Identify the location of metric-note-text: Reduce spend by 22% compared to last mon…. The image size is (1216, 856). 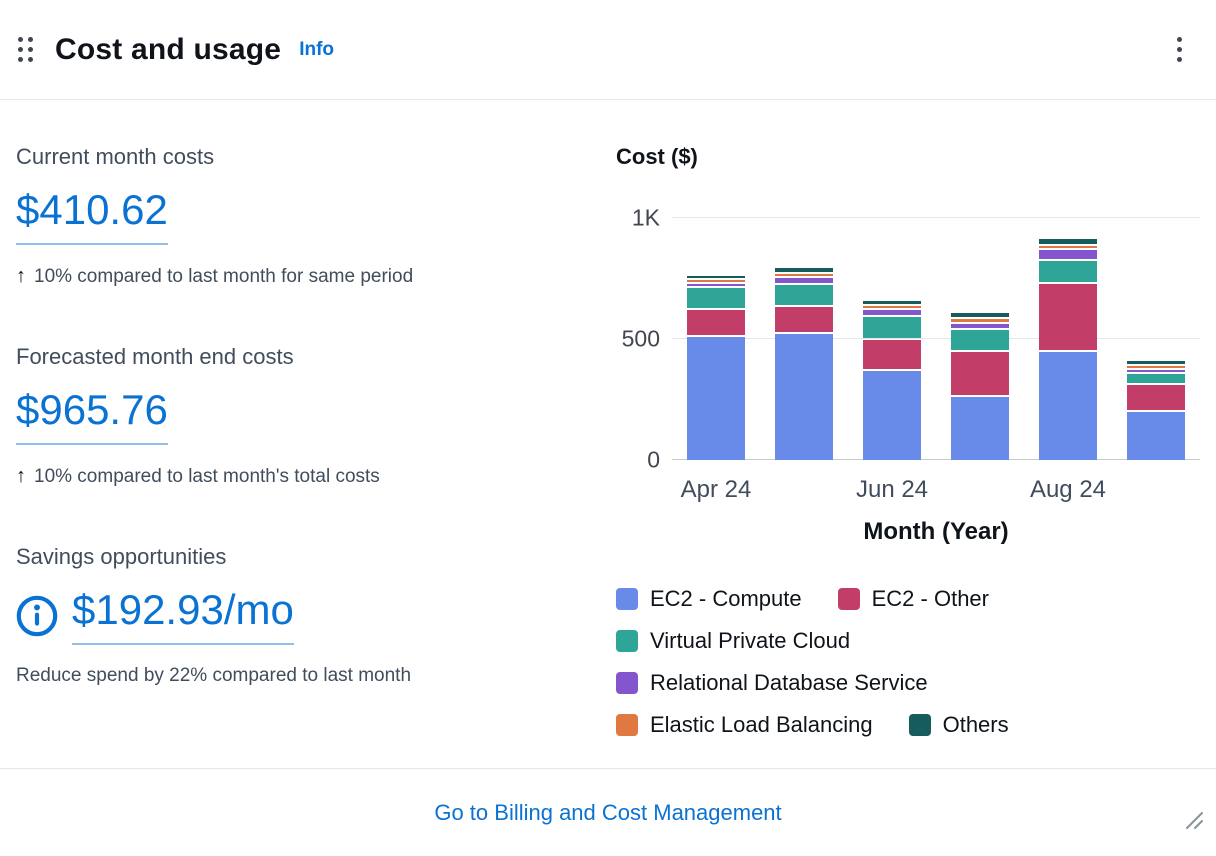
(214, 675).